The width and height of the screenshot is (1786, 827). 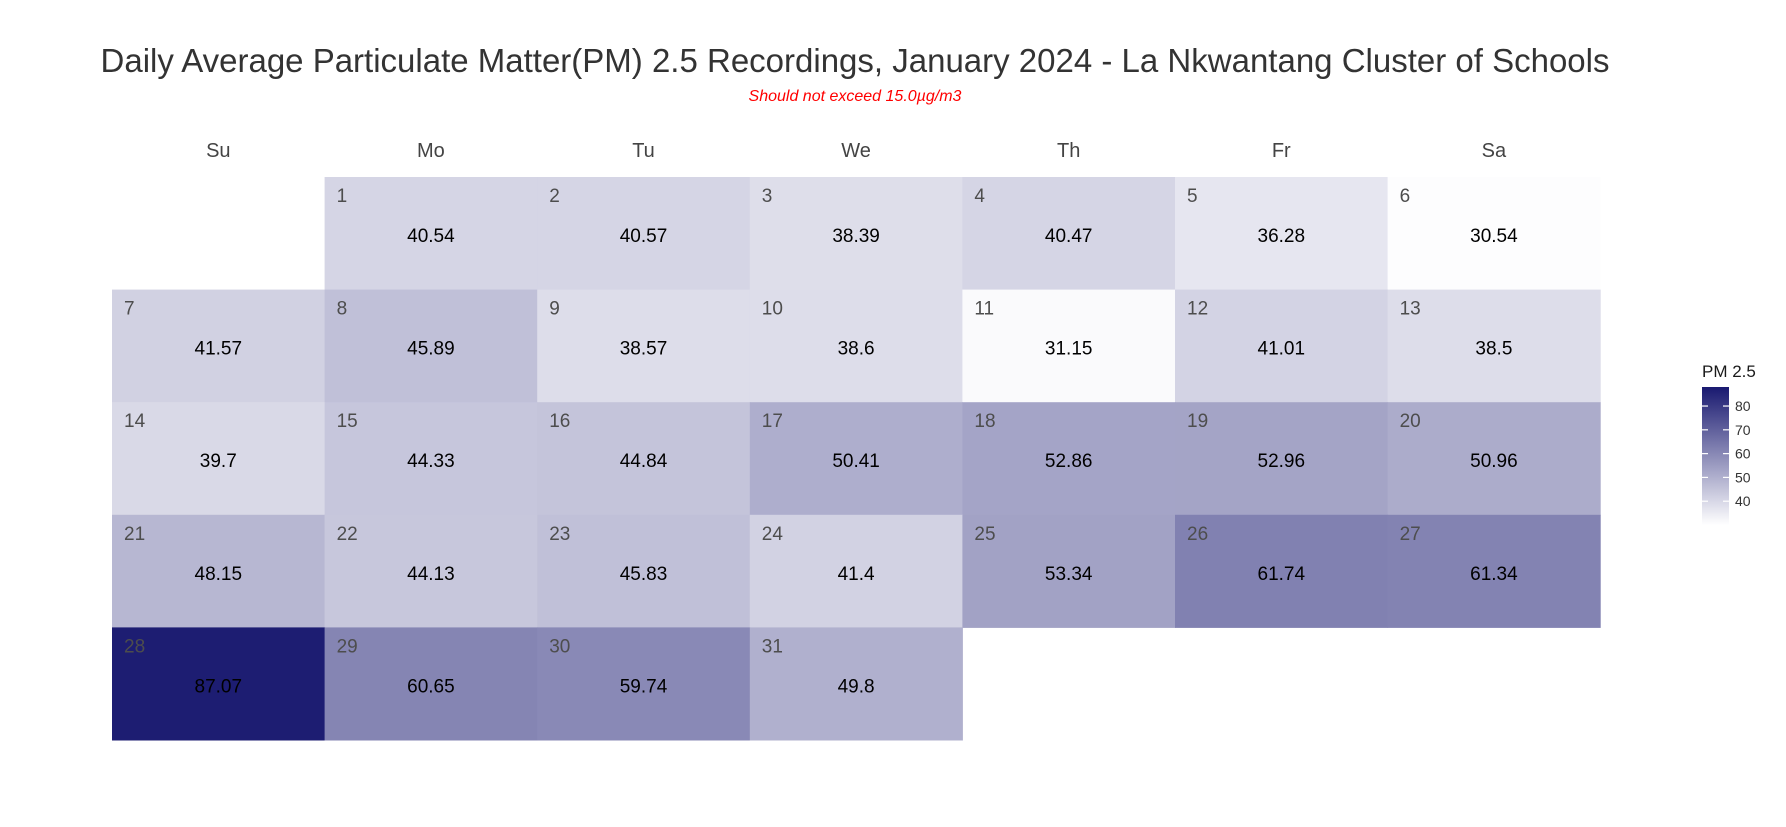 I want to click on weekday-labels: Su Mo Tu We Th Fr Sa, so click(x=856, y=151).